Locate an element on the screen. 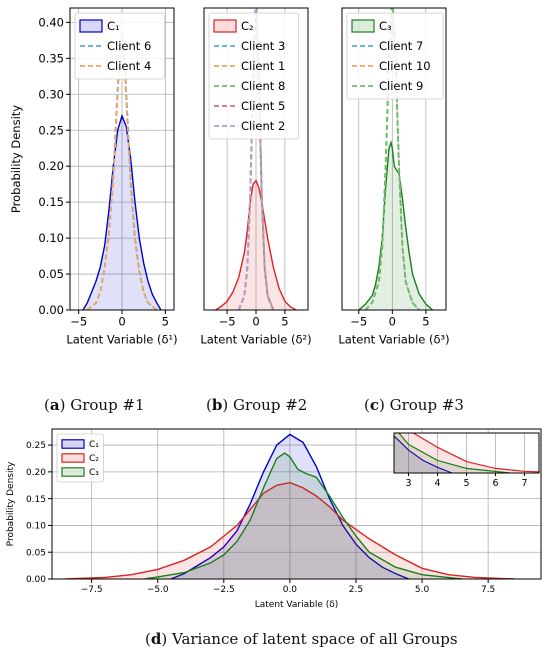  plot-frame is located at coordinates (394, 159).